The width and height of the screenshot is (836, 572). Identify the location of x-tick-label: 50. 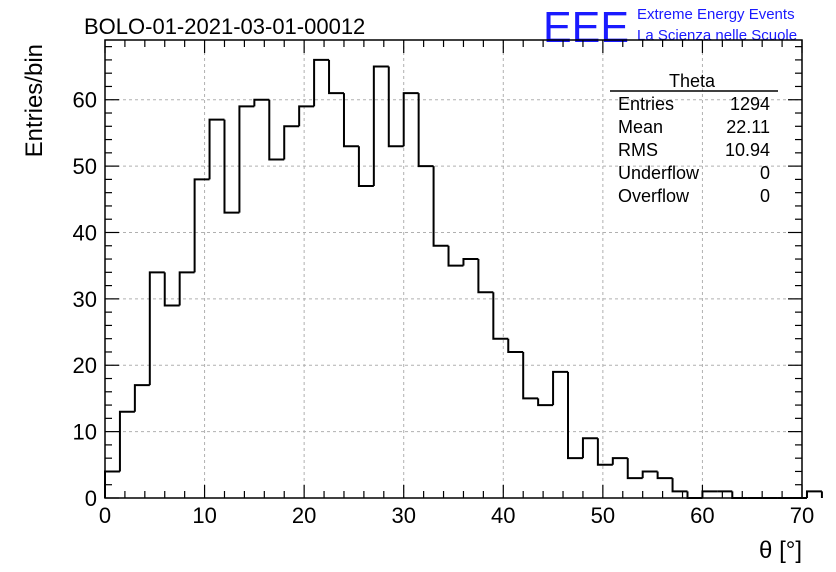
(603, 515).